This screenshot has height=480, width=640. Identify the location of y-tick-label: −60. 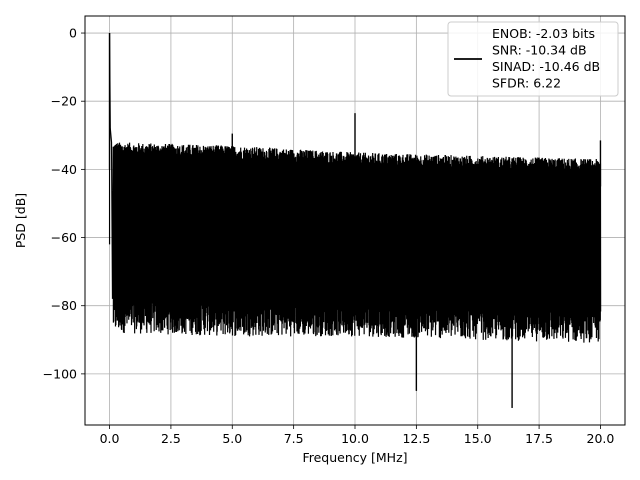
(64, 237).